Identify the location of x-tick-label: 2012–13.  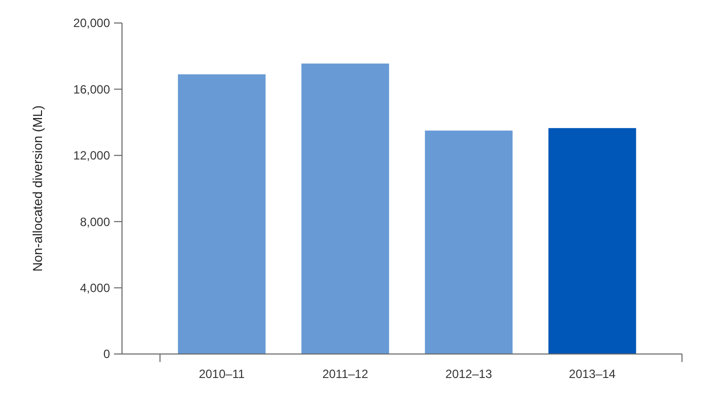
(468, 374).